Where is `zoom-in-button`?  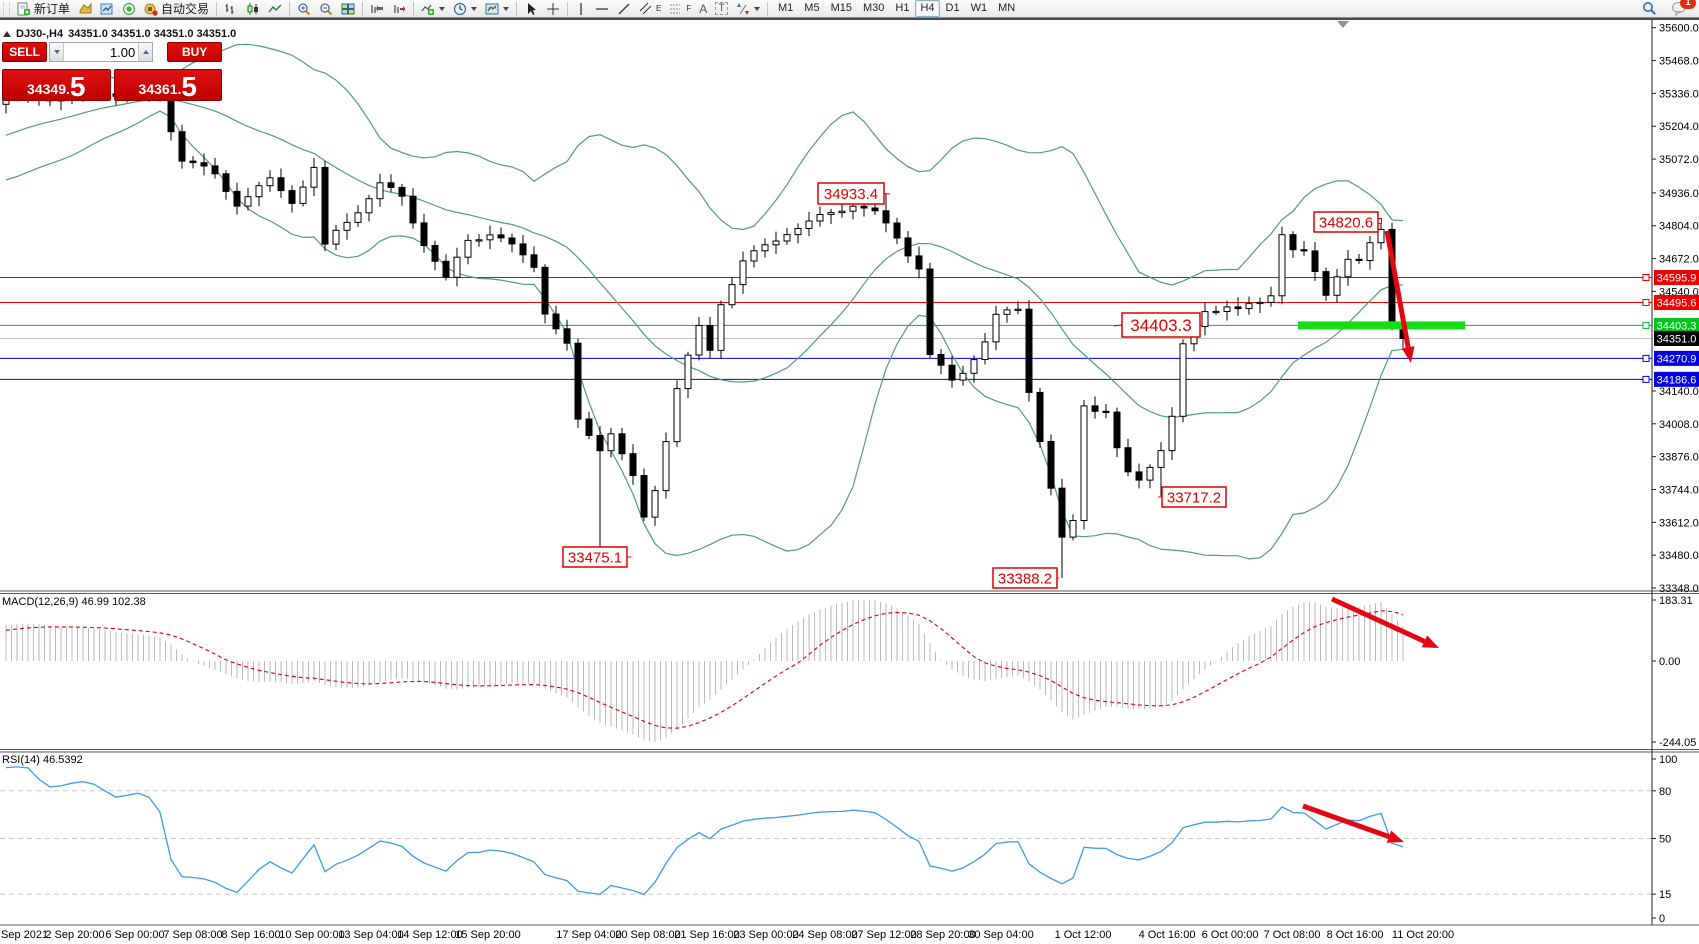 zoom-in-button is located at coordinates (304, 9).